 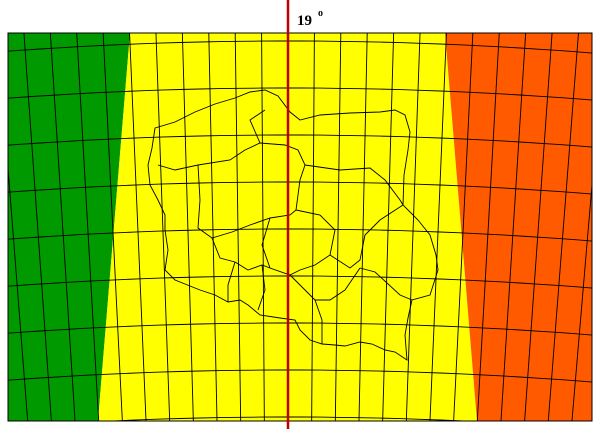 I want to click on degree-symbol: o, so click(x=320, y=13).